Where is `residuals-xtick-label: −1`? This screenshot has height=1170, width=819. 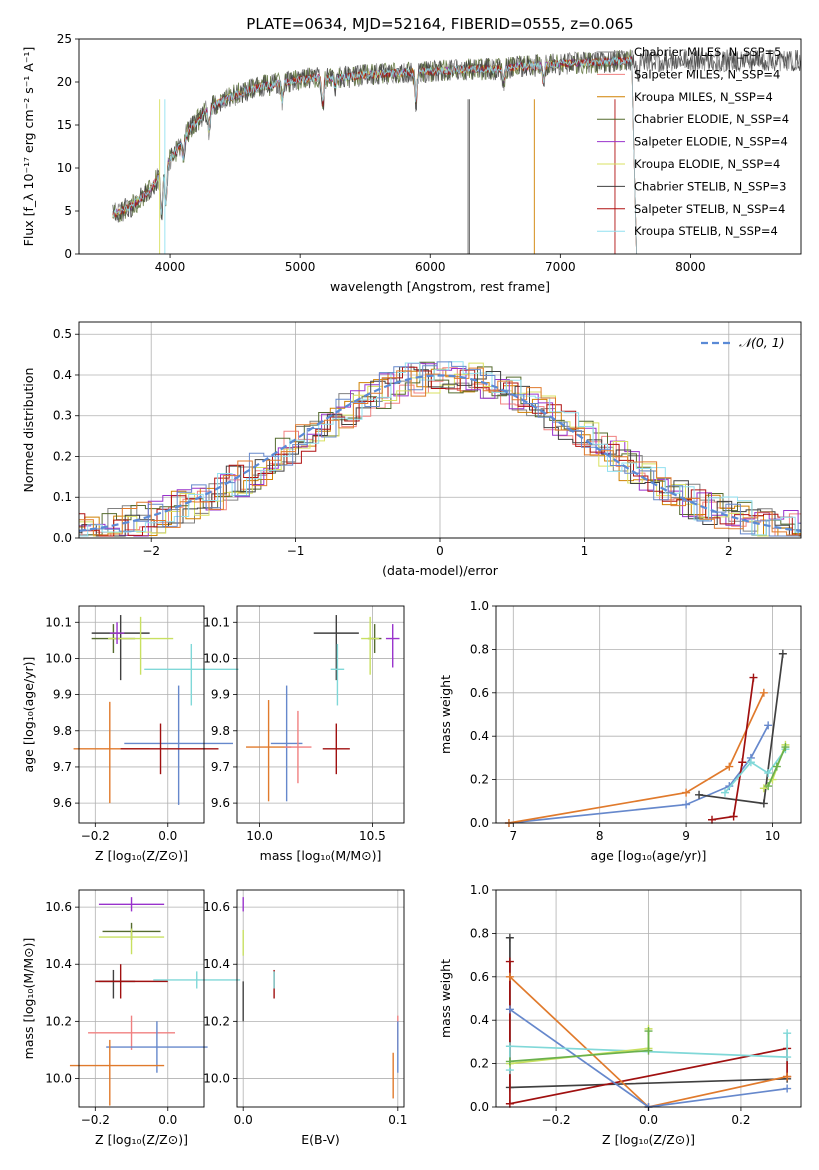
residuals-xtick-label: −1 is located at coordinates (296, 551).